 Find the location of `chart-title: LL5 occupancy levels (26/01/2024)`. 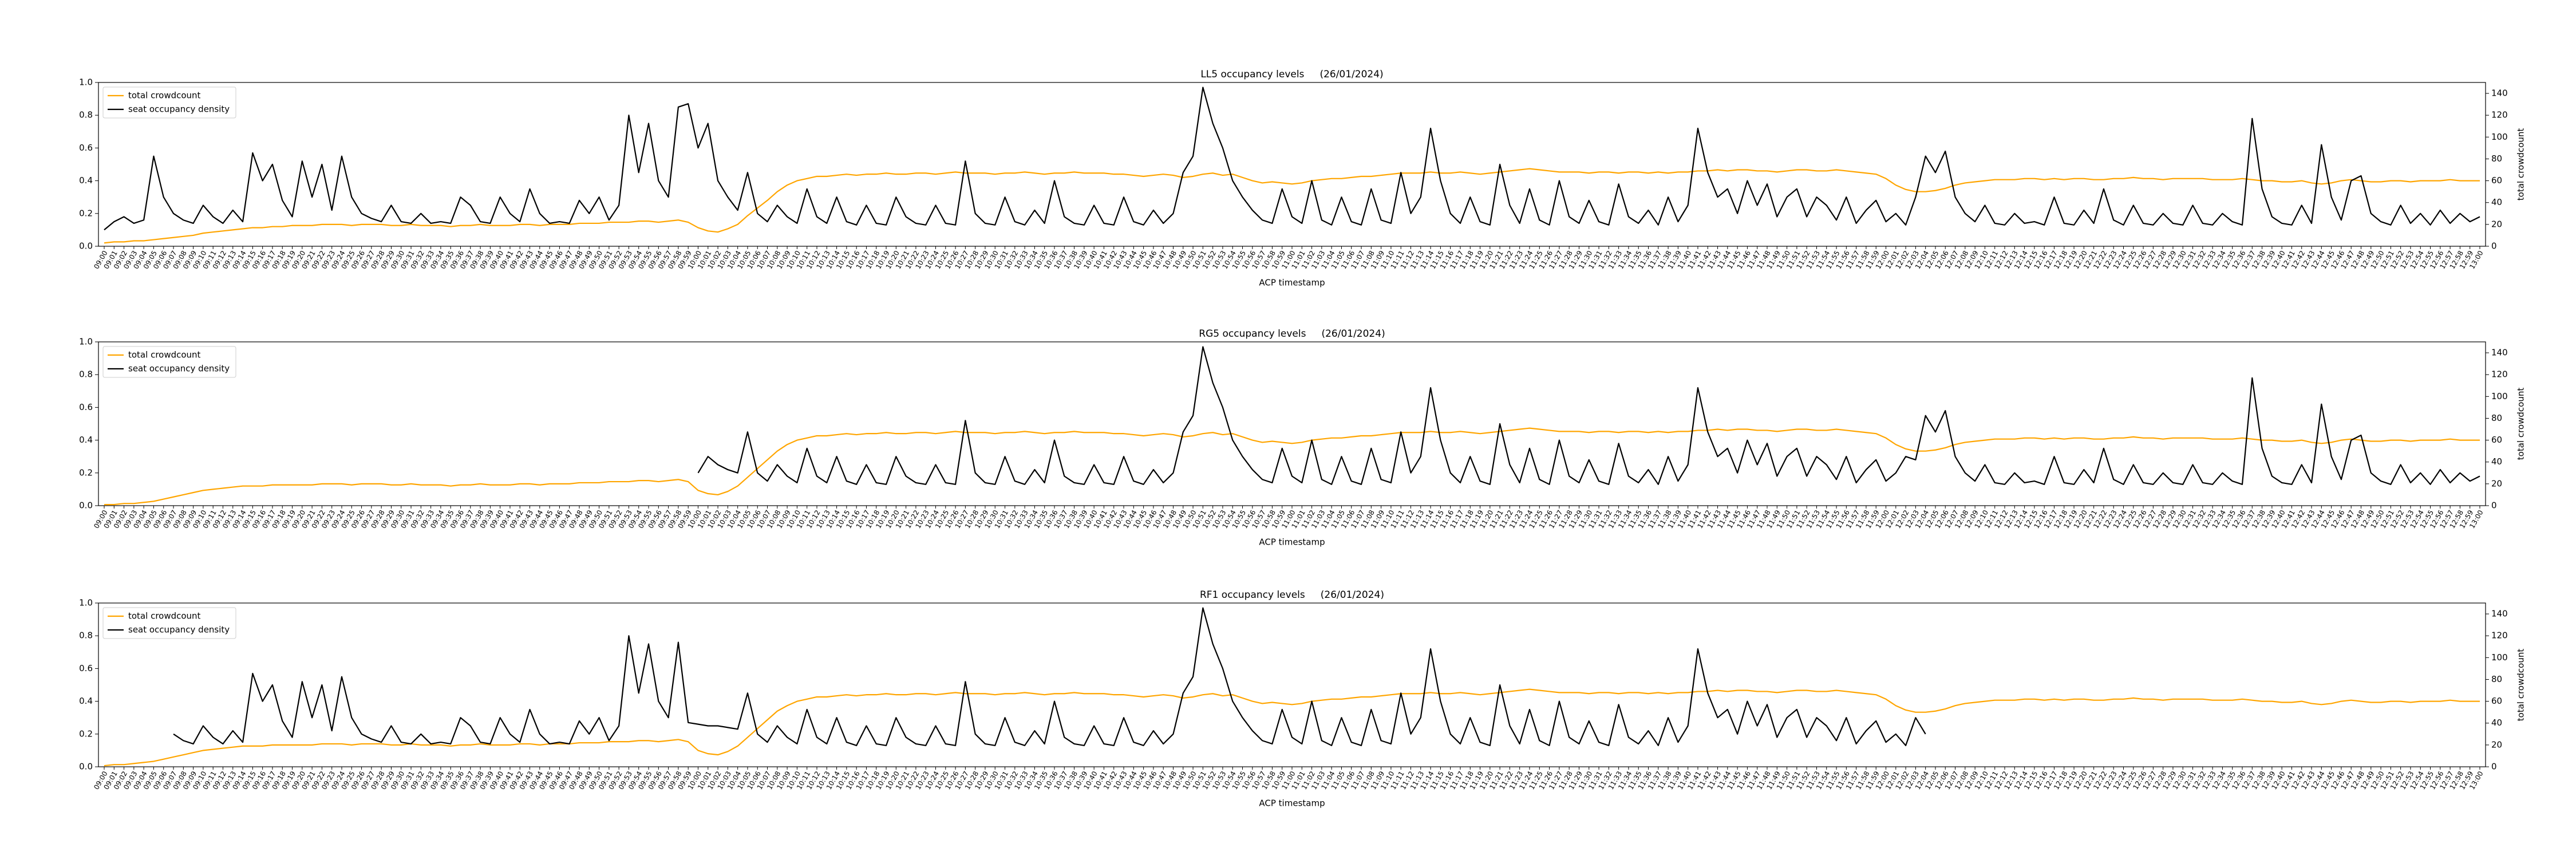

chart-title: LL5 occupancy levels (26/01/2024) is located at coordinates (1291, 74).